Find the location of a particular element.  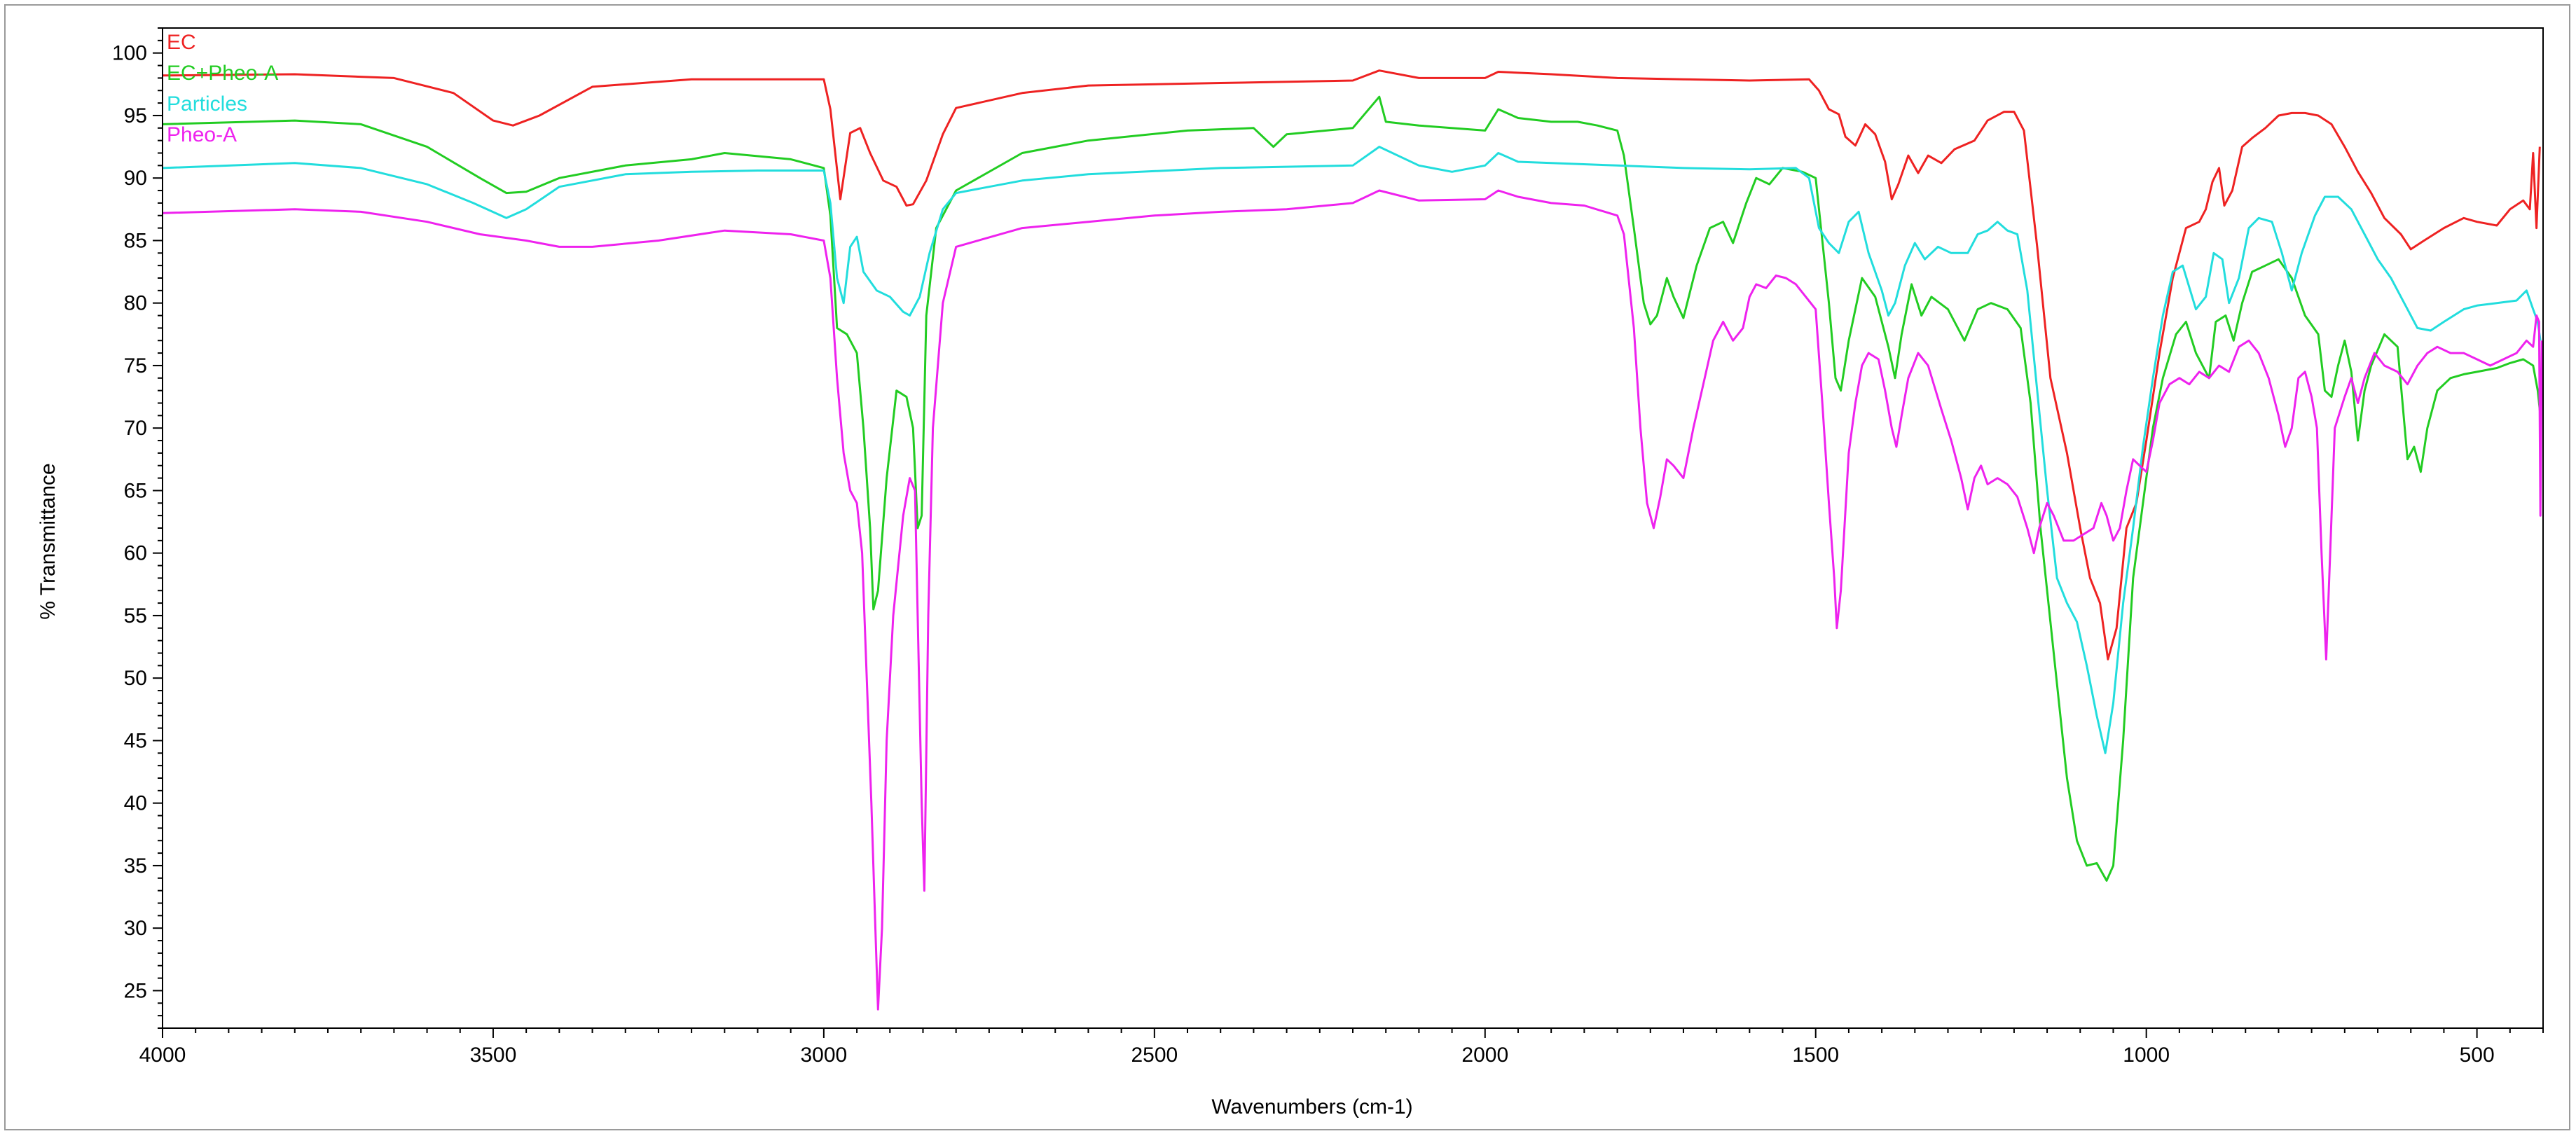

x-tick-label: 1000 is located at coordinates (2146, 1055).